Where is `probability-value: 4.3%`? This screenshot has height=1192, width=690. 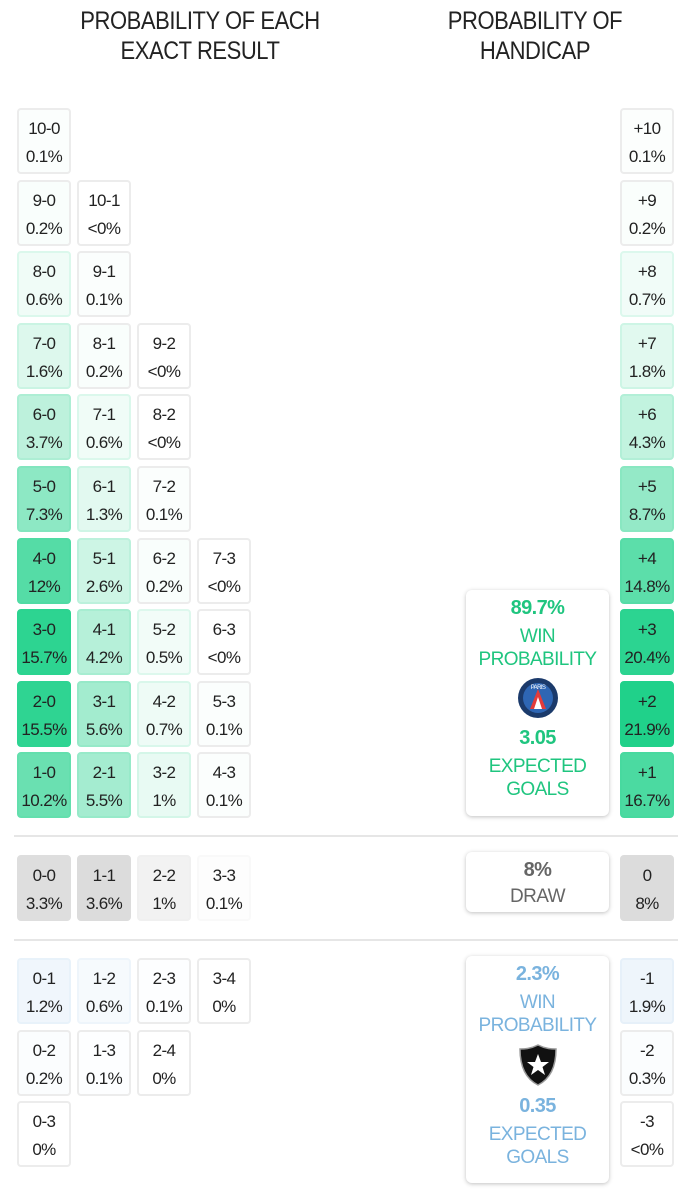 probability-value: 4.3% is located at coordinates (647, 443).